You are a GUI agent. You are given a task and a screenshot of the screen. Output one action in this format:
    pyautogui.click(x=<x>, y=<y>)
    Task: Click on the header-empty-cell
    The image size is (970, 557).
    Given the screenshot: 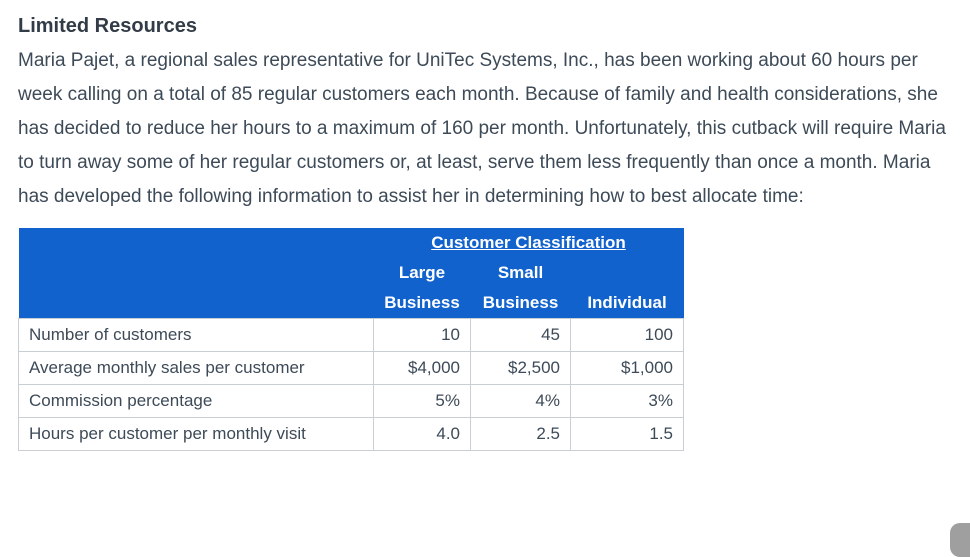 What is the action you would take?
    pyautogui.click(x=196, y=273)
    